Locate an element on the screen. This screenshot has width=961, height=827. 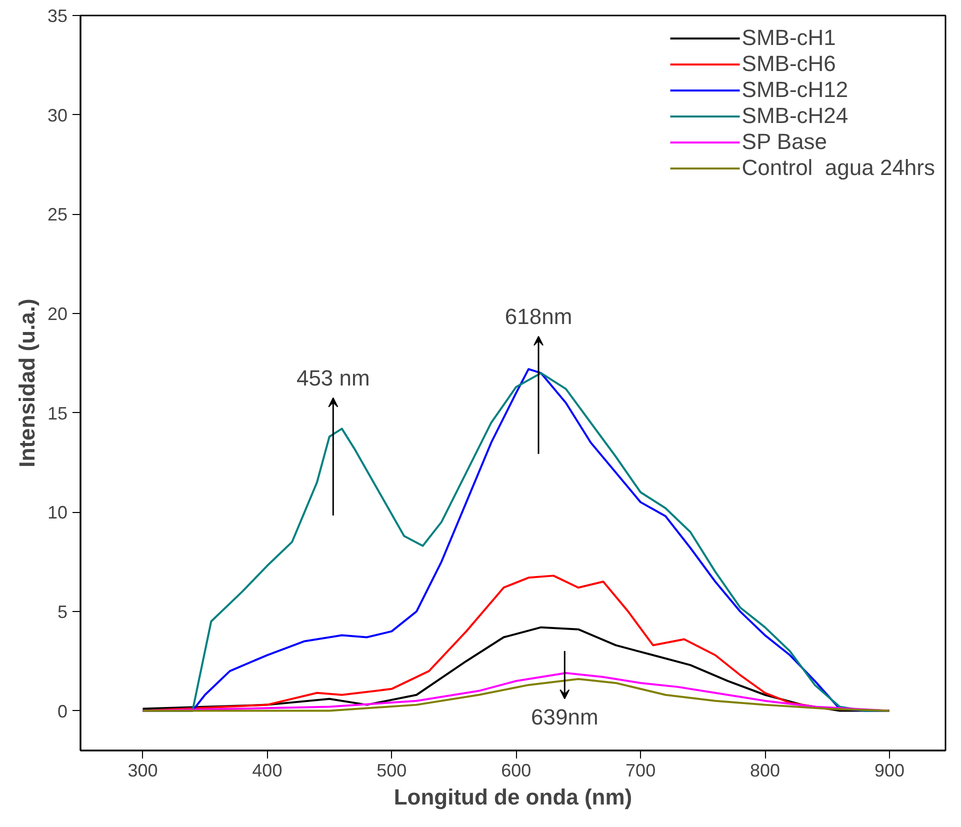
legend-label: SMB-cH24 is located at coordinates (795, 116).